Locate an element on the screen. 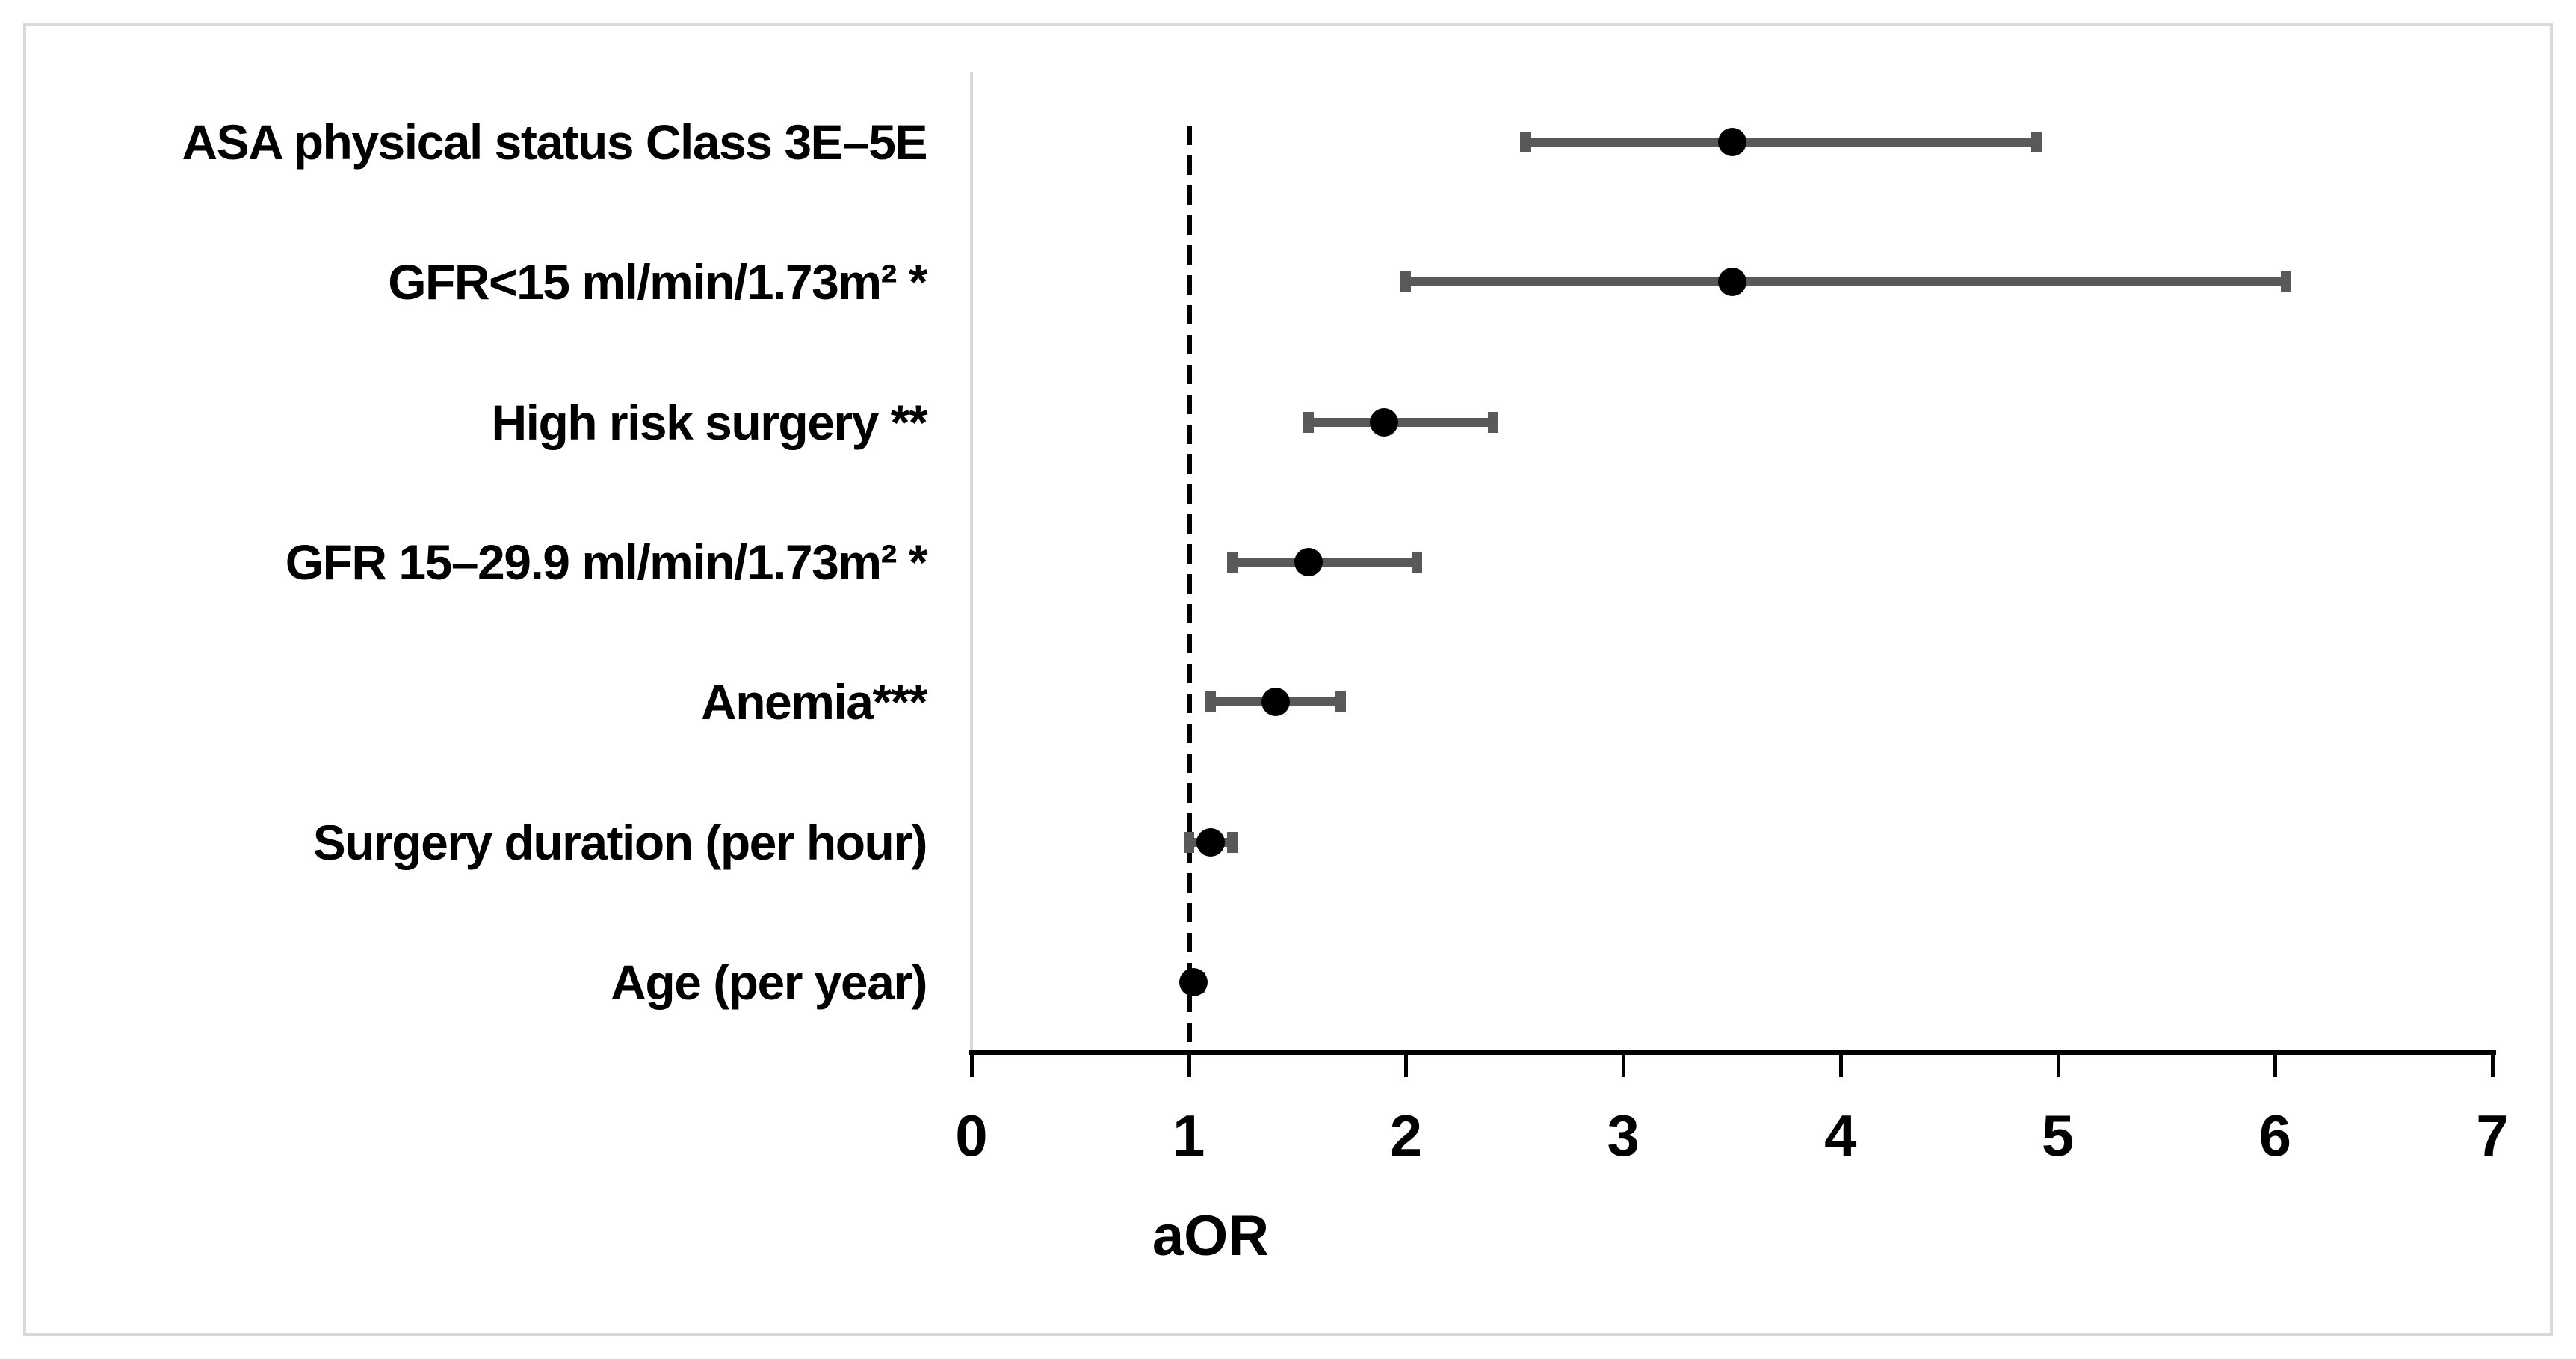 This screenshot has height=1359, width=2576. x-tick-label: 6 is located at coordinates (2275, 1135).